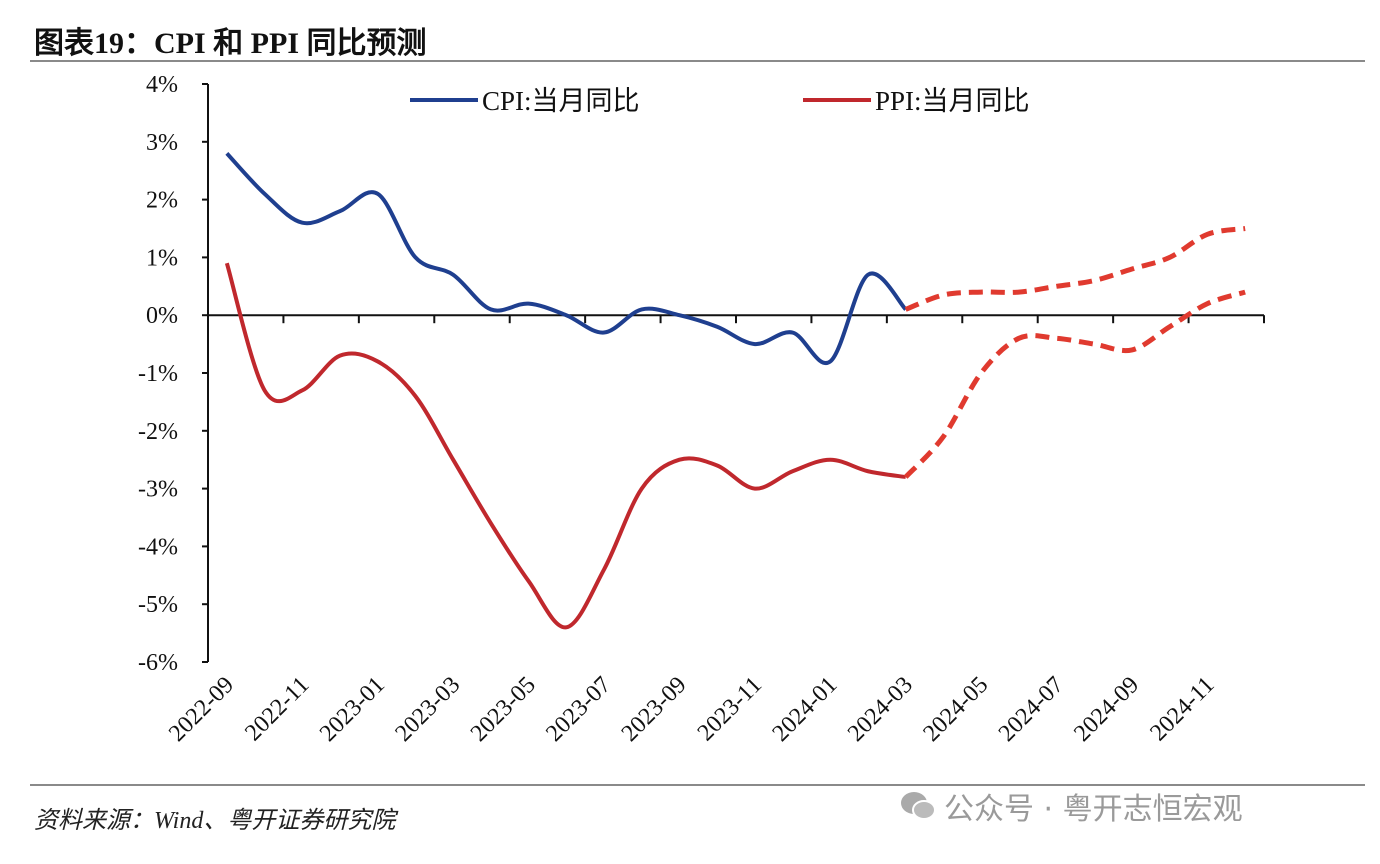  I want to click on legend-label: CPI:当月同比, so click(561, 101).